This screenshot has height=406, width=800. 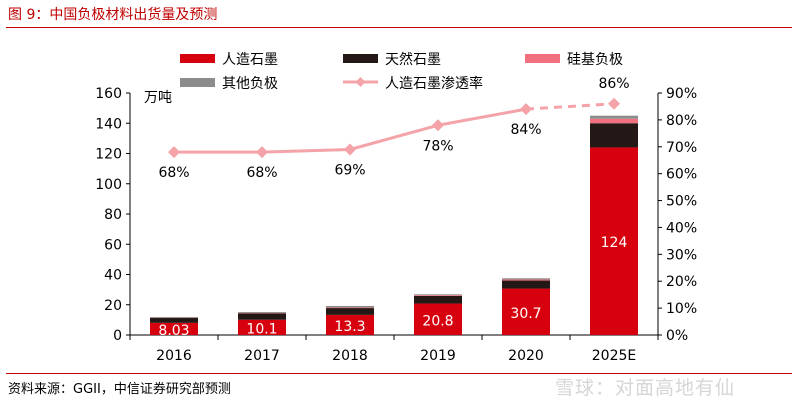 What do you see at coordinates (113, 276) in the screenshot?
I see `left-tick-label: 40` at bounding box center [113, 276].